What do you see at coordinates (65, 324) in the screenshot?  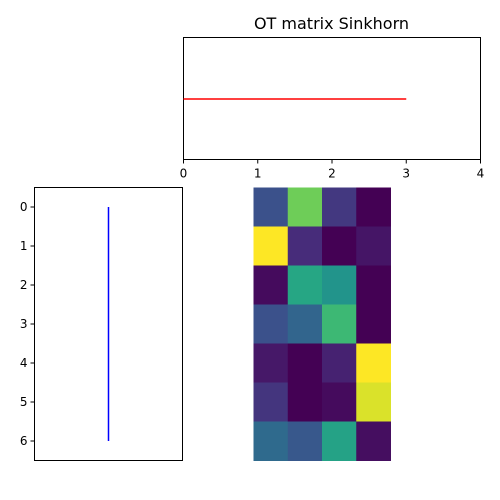 I see `left-panel: 0 1 2 3 4 5 6` at bounding box center [65, 324].